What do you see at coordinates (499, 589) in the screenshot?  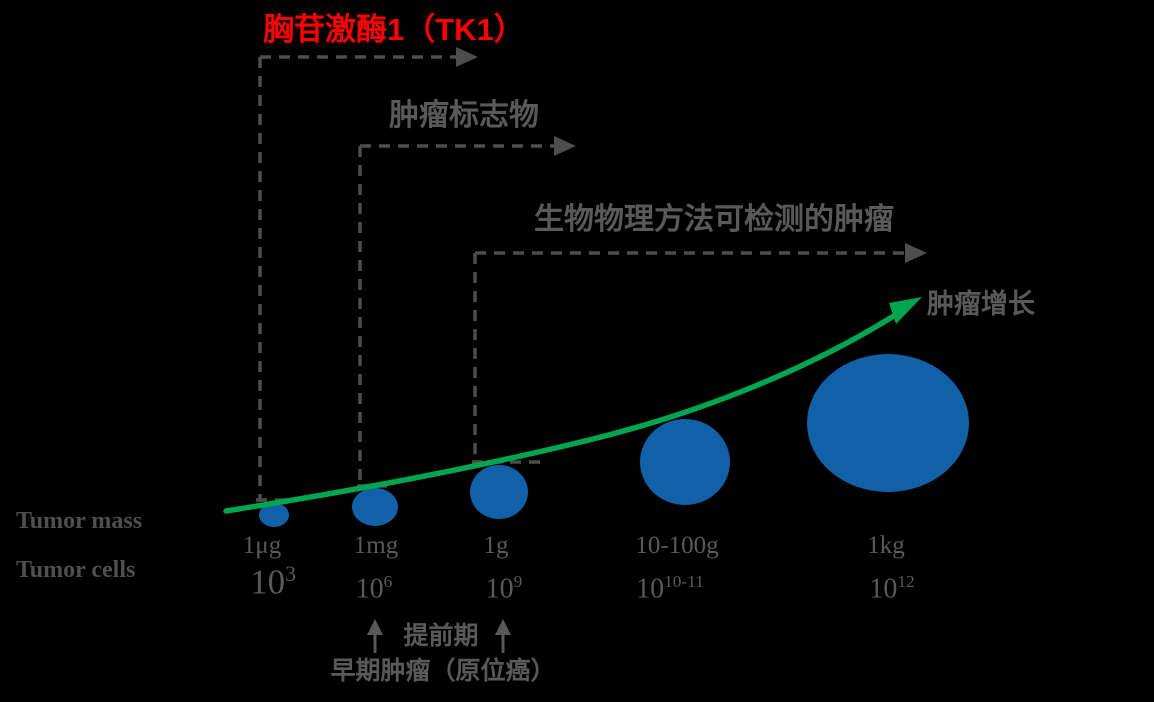 I see `stage-3-cells-base: 10` at bounding box center [499, 589].